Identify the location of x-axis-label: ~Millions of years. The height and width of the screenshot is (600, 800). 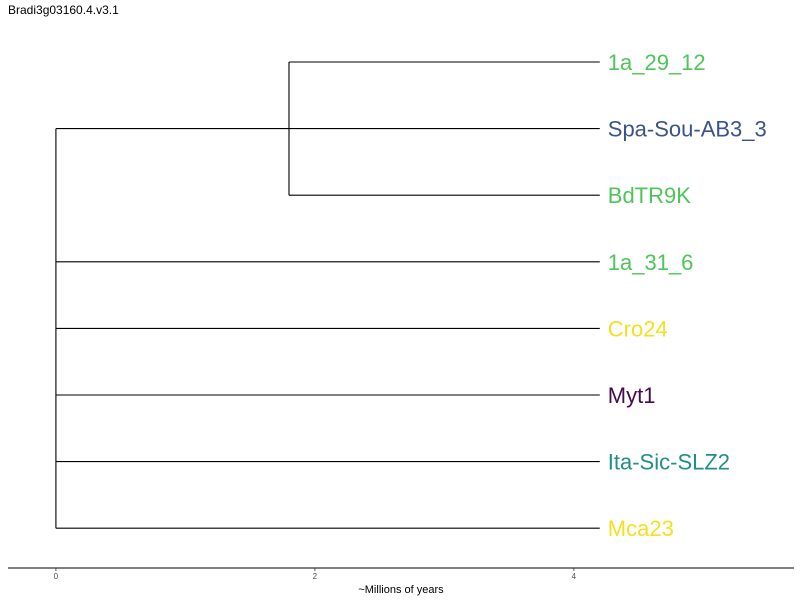
(401, 590).